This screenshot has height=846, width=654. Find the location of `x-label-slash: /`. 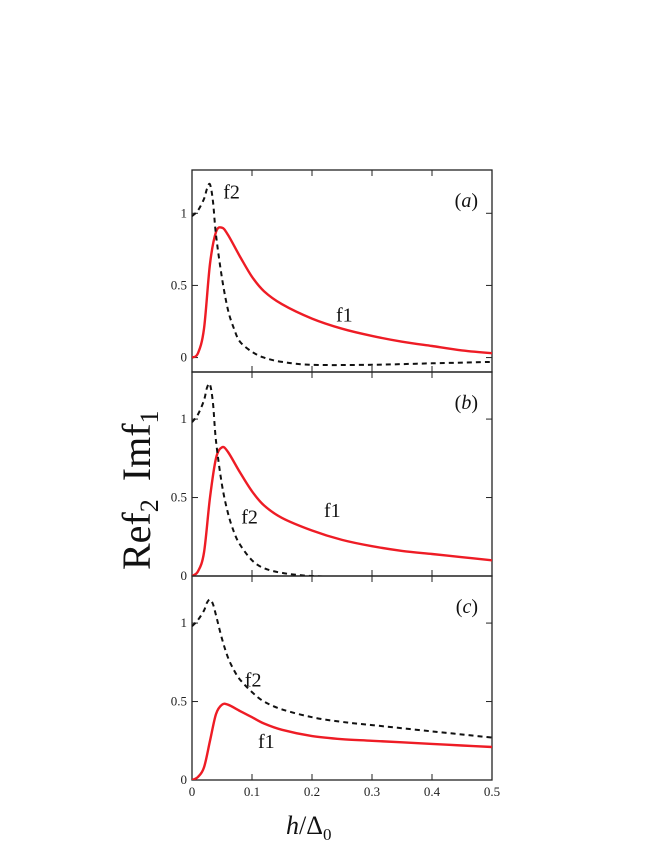

x-label-slash: / is located at coordinates (303, 825).